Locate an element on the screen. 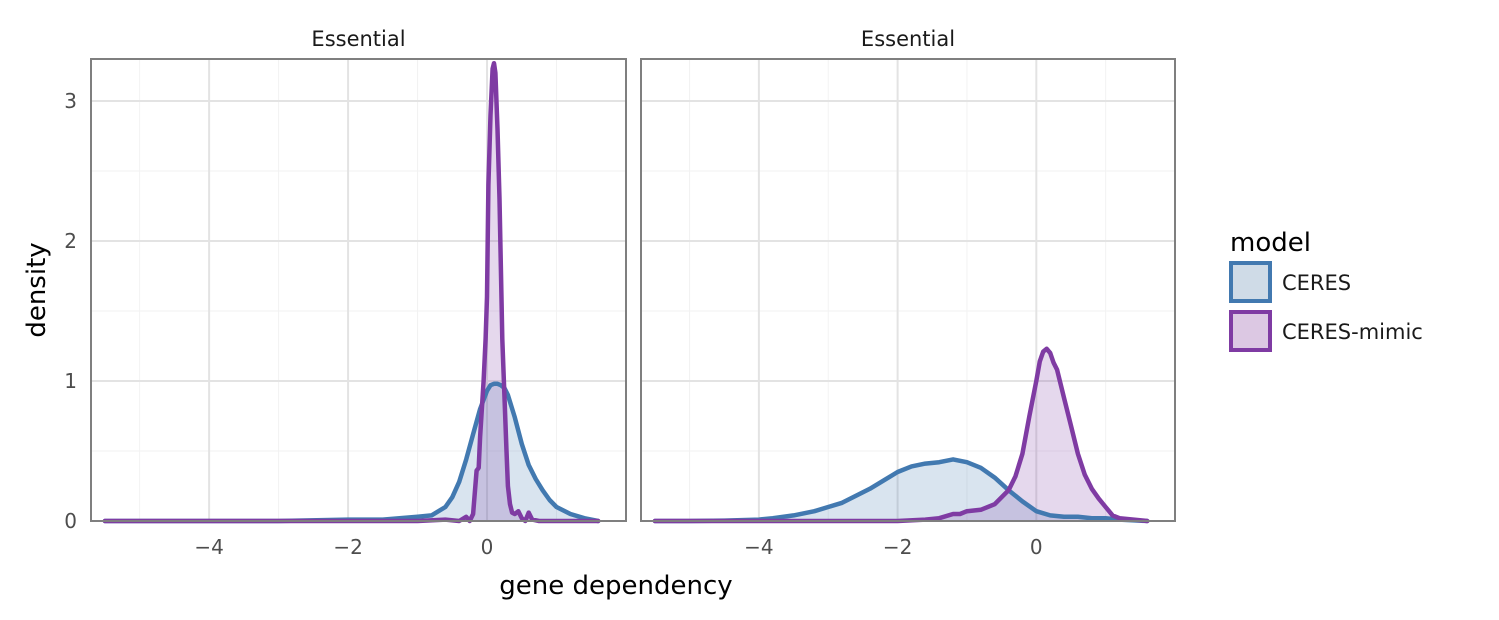  x-axis-title: gene dependency is located at coordinates (615, 586).